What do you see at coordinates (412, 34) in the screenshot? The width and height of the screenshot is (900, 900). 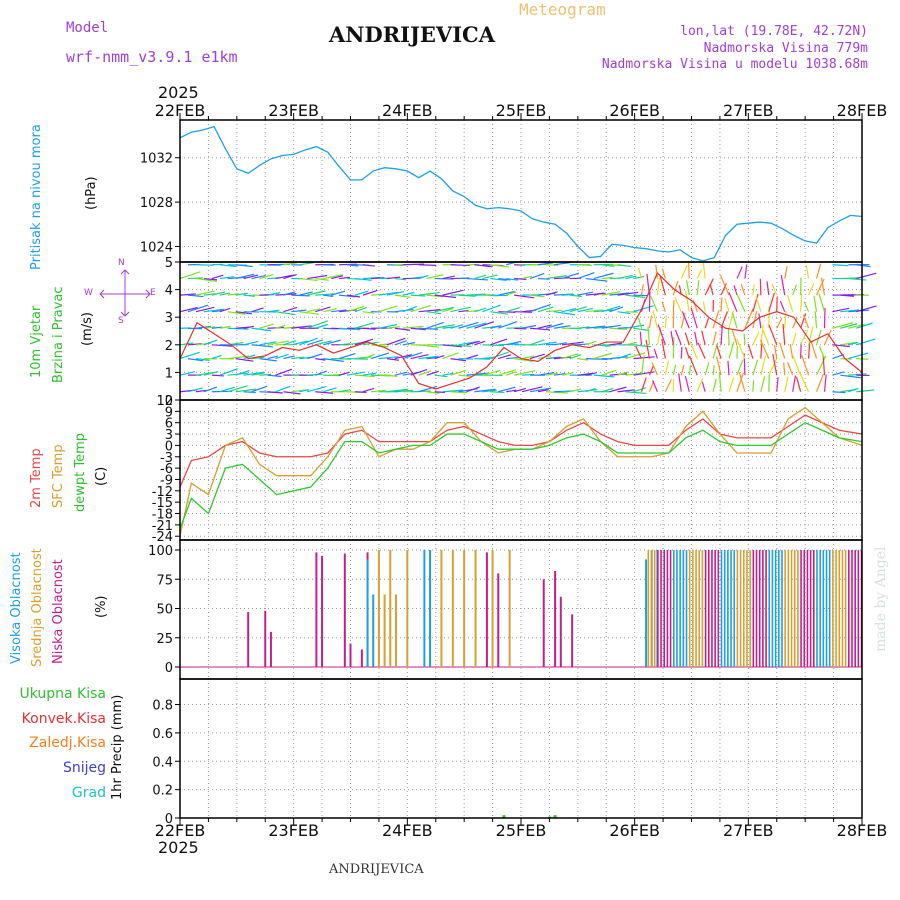 I see `page-title: ANDRIJEVICA` at bounding box center [412, 34].